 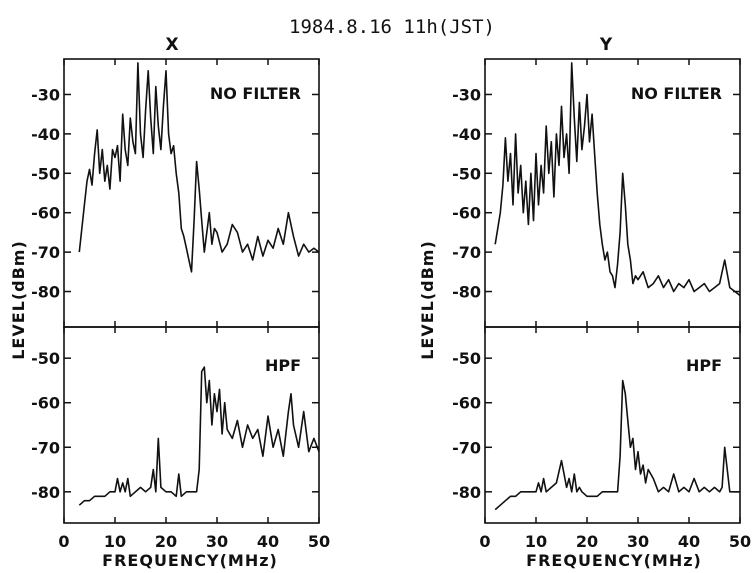 What do you see at coordinates (255, 93) in the screenshot?
I see `plot-x-top-annotation: NO FILTER` at bounding box center [255, 93].